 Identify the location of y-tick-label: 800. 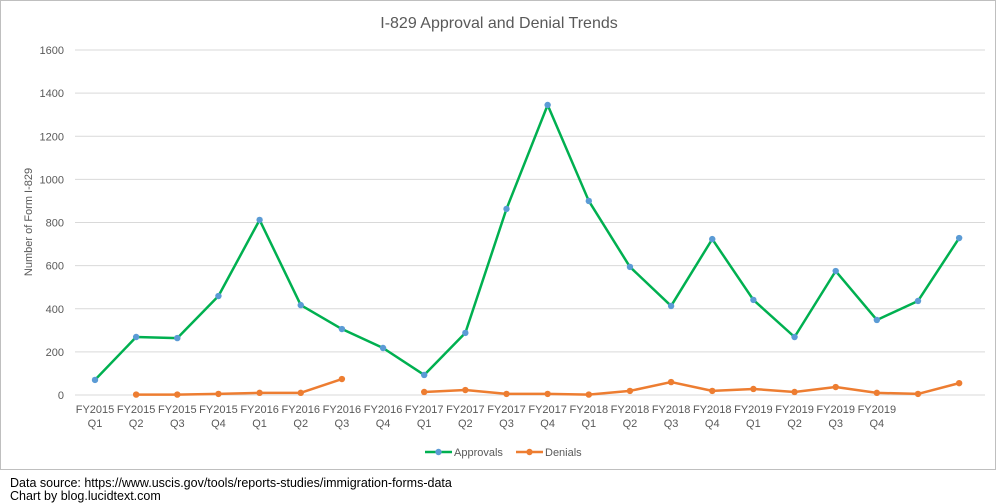
(55, 224).